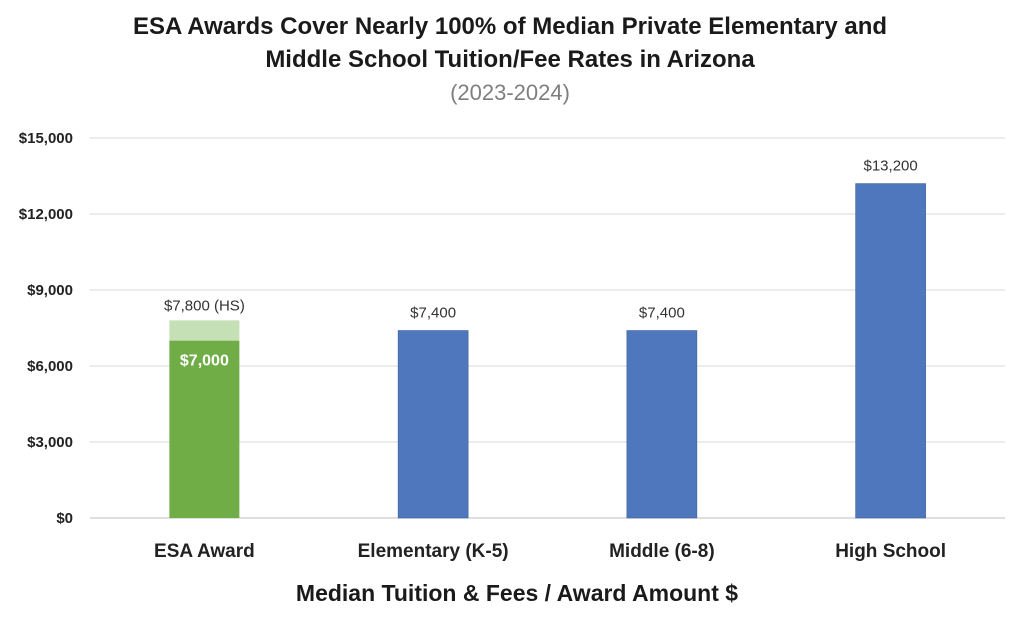 This screenshot has width=1020, height=619. Describe the element at coordinates (433, 551) in the screenshot. I see `x-category-label: Elementary (K-5)` at that location.